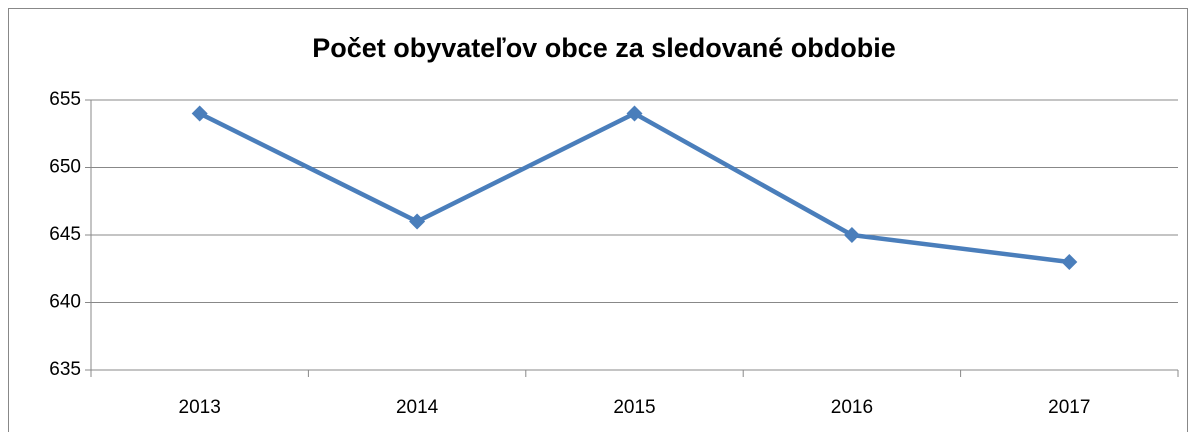 This screenshot has height=432, width=1196. Describe the element at coordinates (65, 302) in the screenshot. I see `y-tick-label: 640` at that location.